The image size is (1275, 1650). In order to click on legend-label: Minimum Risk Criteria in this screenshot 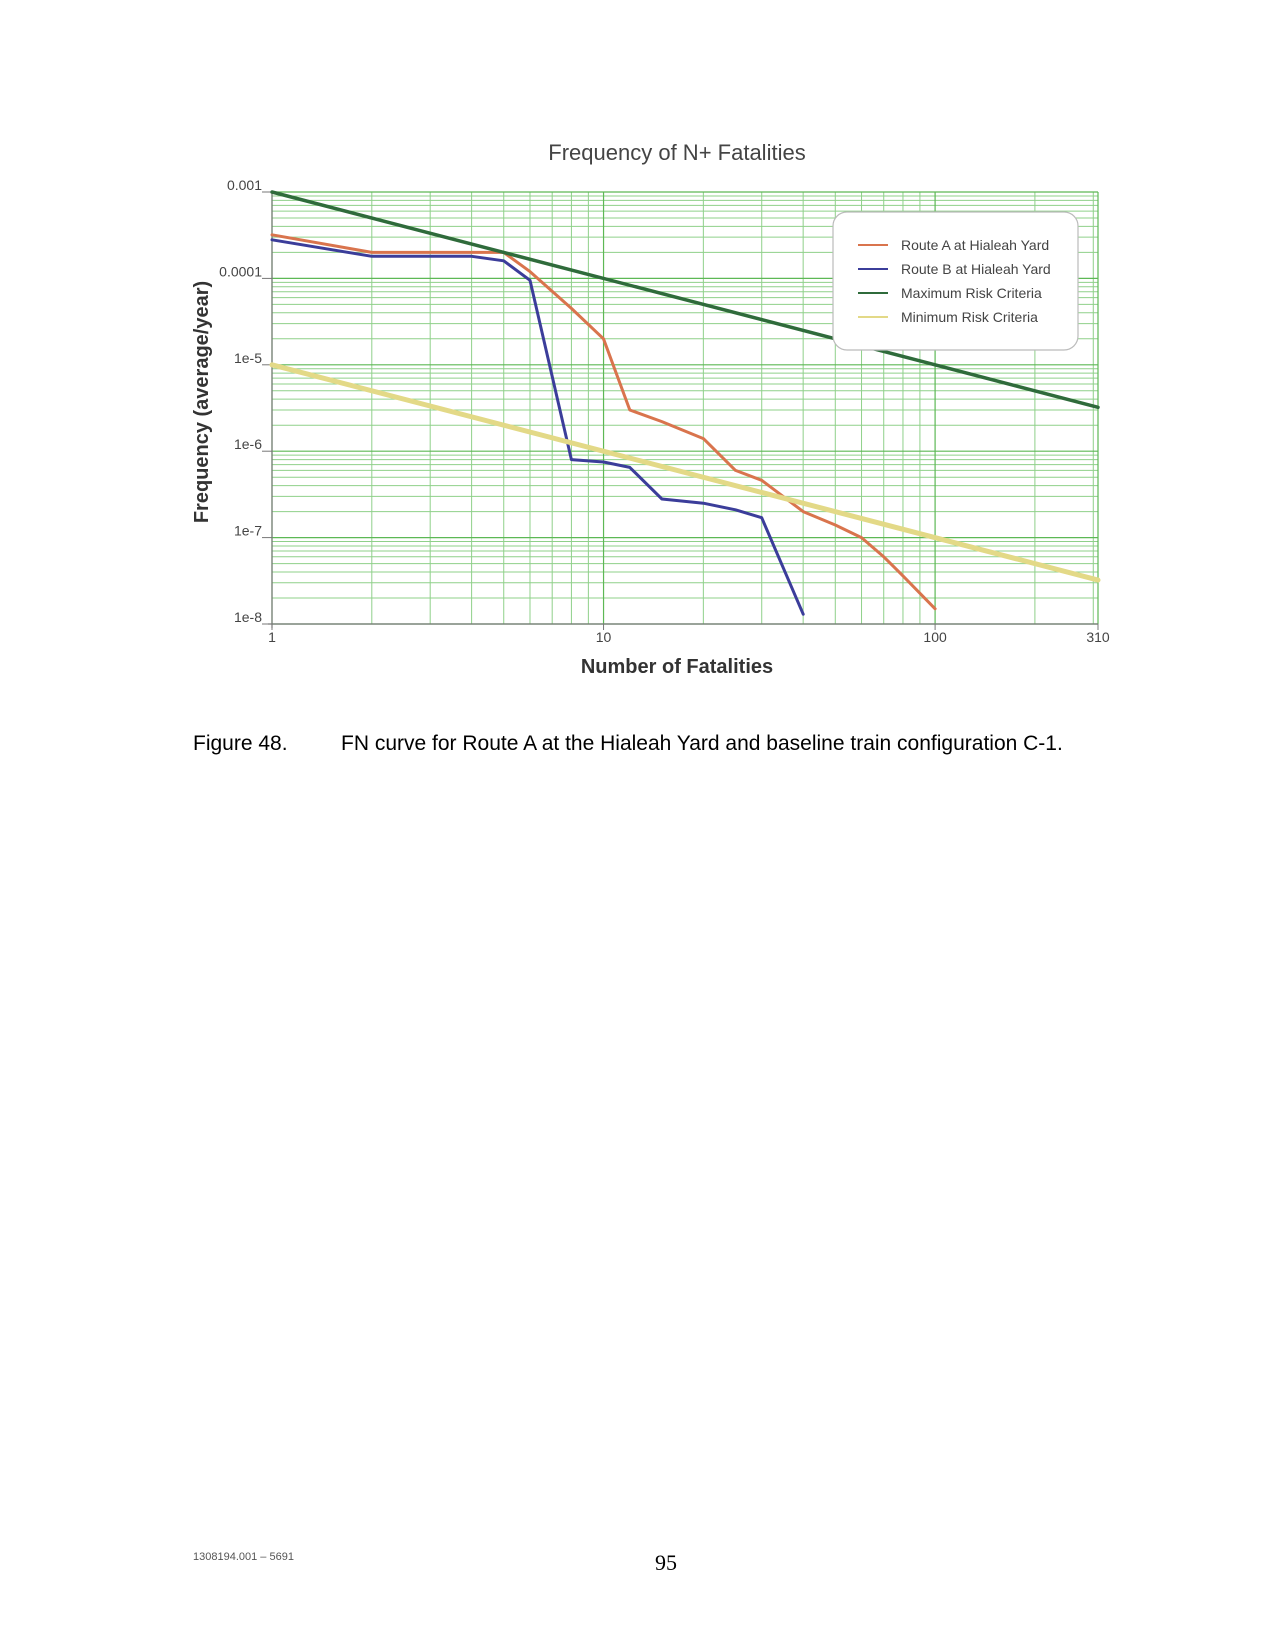, I will do `click(969, 317)`.